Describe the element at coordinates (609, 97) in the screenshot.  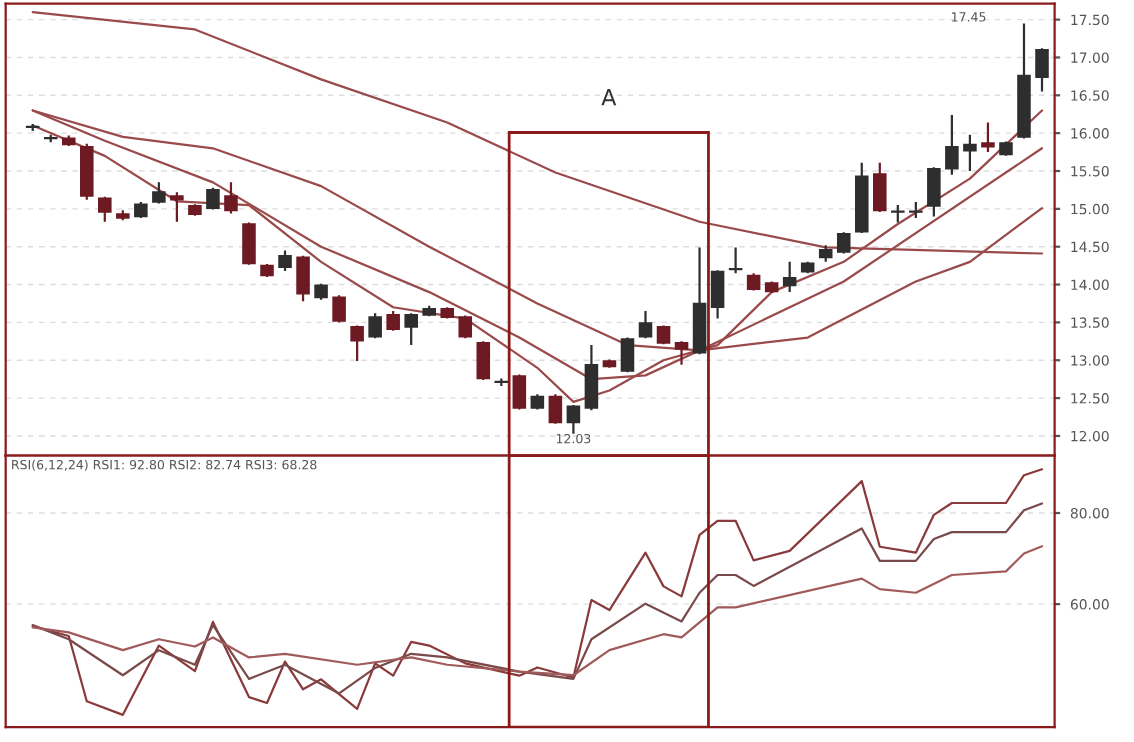
I see `annotation: A` at that location.